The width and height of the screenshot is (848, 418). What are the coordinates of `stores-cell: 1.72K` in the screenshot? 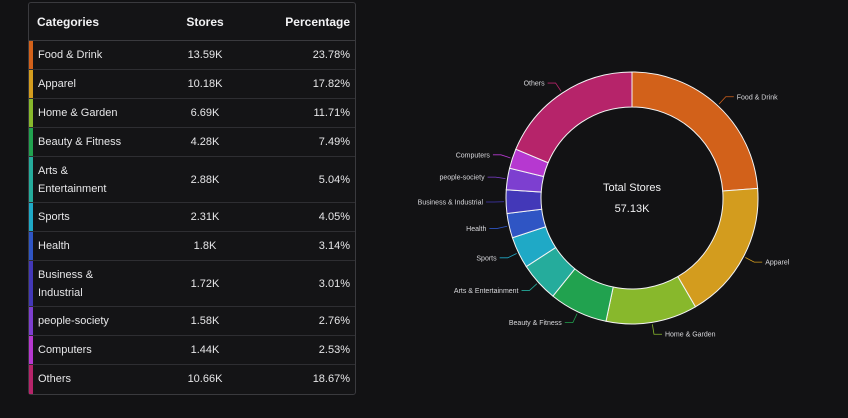 It's located at (205, 283).